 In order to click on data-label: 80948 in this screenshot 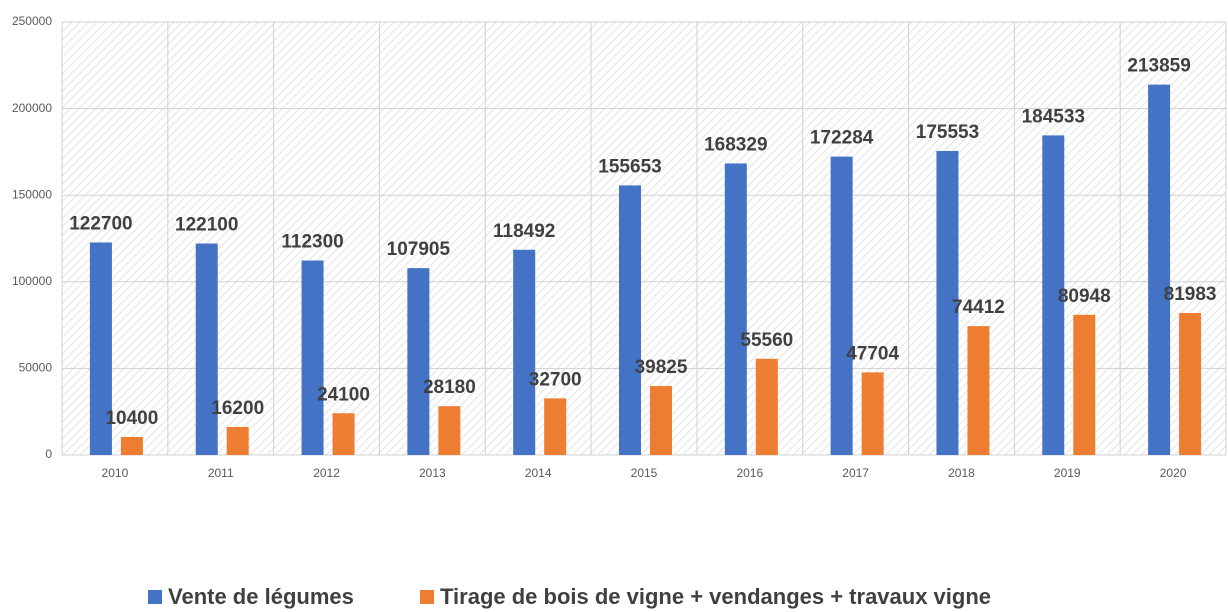, I will do `click(1084, 296)`.